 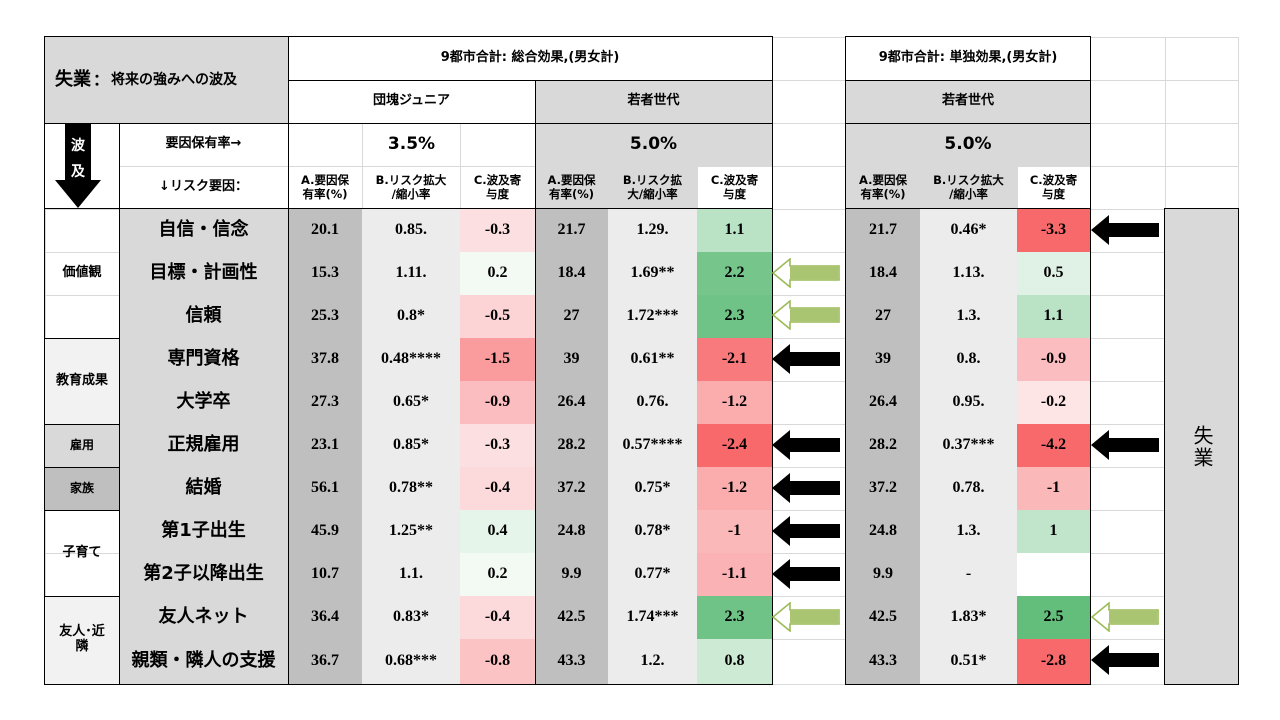 I want to click on category-friends: 友人･近隣, so click(x=82, y=640).